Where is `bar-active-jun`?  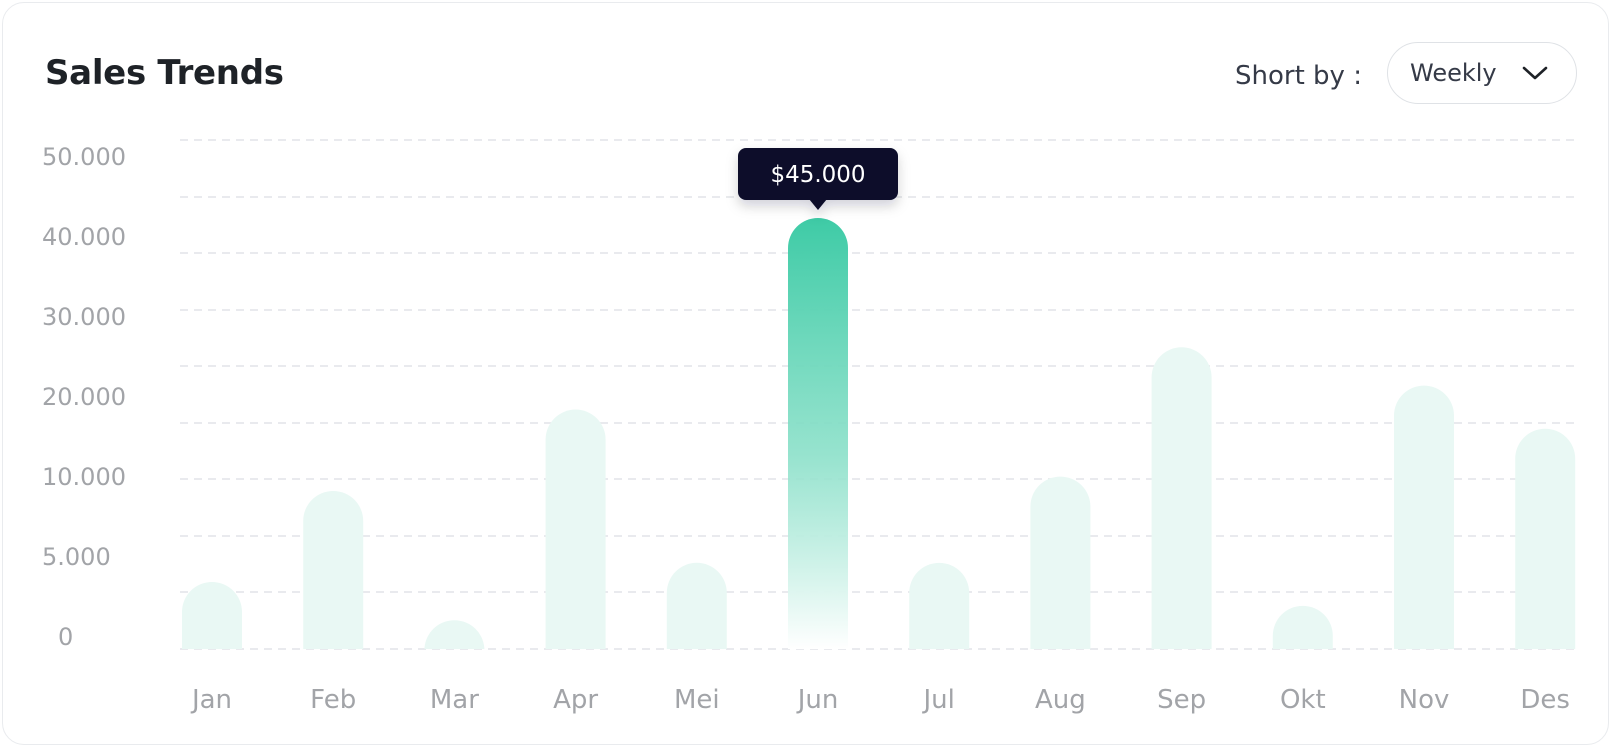
bar-active-jun is located at coordinates (818, 433).